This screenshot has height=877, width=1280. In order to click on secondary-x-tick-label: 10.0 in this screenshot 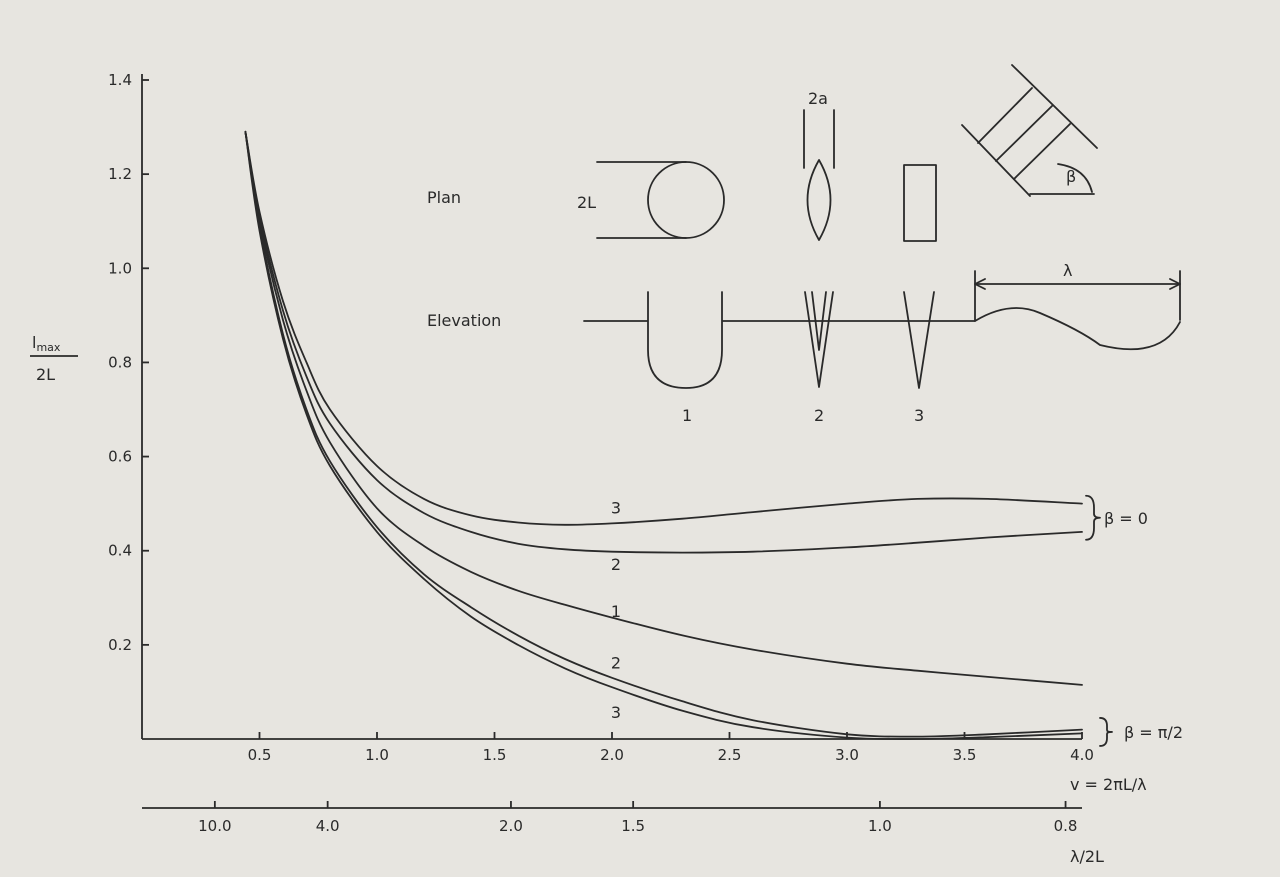, I will do `click(214, 826)`.